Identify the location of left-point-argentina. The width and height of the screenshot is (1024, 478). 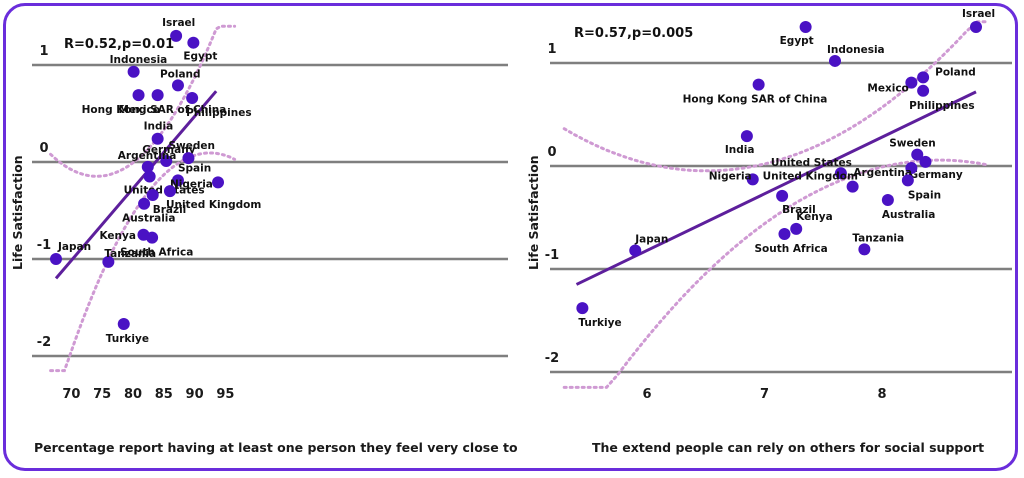
(147, 166).